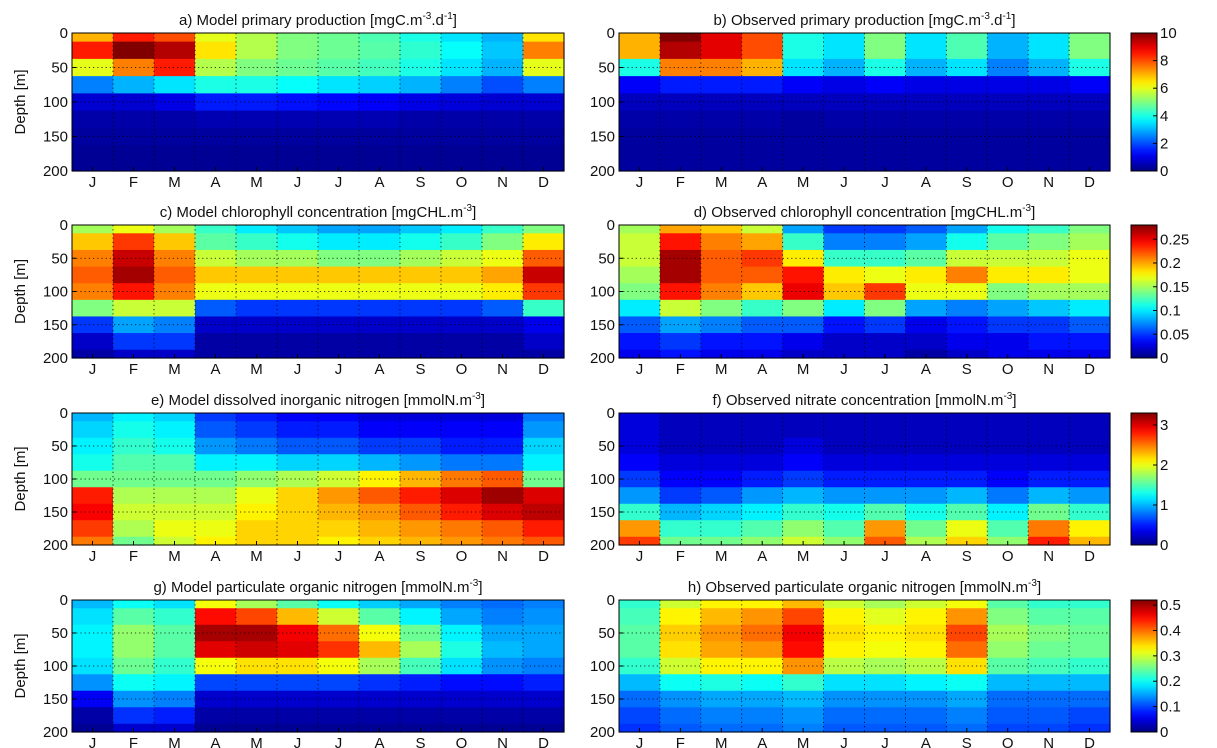 The height and width of the screenshot is (748, 1217). Describe the element at coordinates (926, 741) in the screenshot. I see `x-tick-label: A` at that location.